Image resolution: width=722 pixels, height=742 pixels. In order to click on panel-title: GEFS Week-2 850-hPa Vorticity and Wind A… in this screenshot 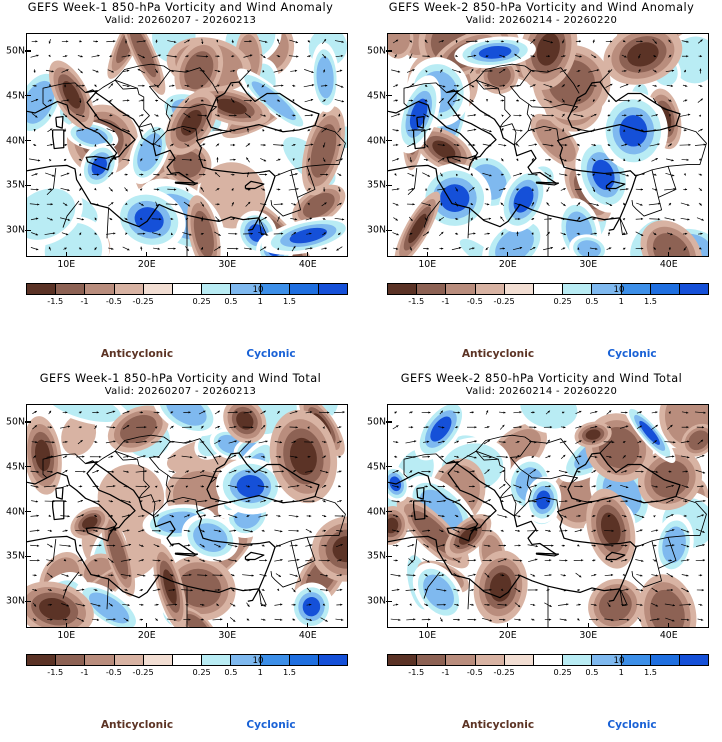, I will do `click(541, 7)`.